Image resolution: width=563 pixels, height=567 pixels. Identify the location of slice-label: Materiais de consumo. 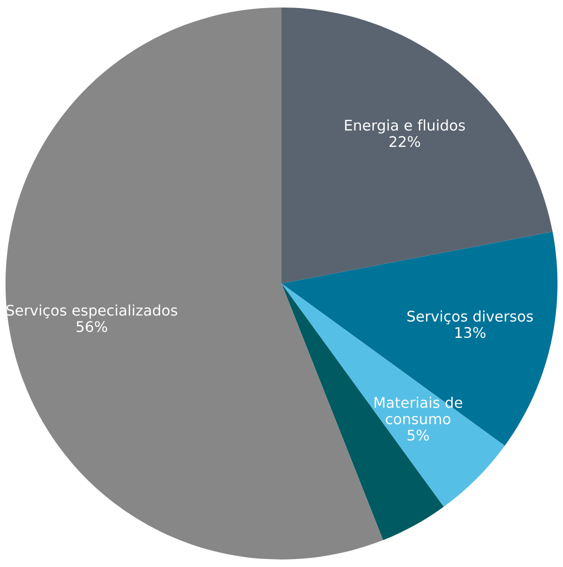
(418, 410).